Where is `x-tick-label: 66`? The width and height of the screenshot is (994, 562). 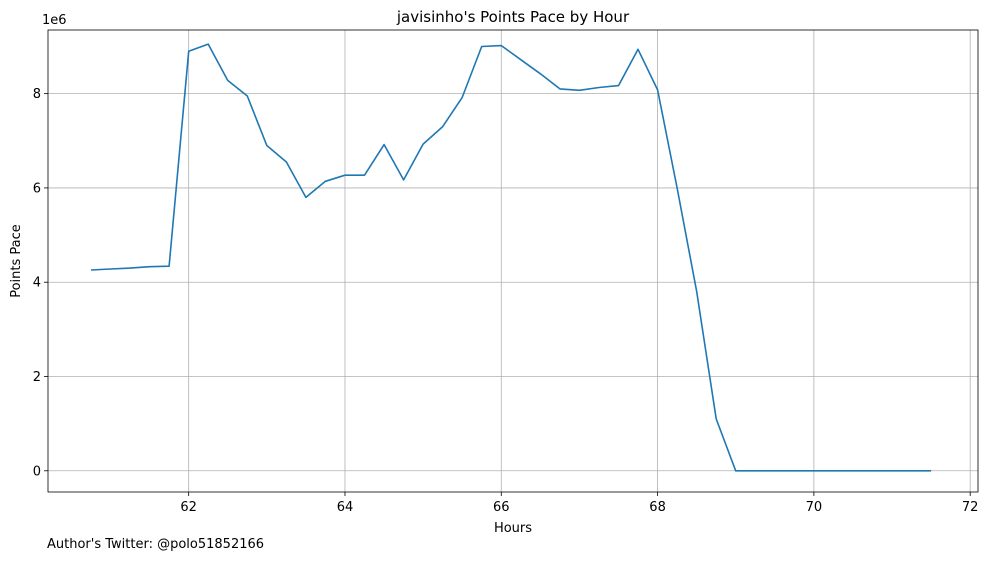 x-tick-label: 66 is located at coordinates (501, 507).